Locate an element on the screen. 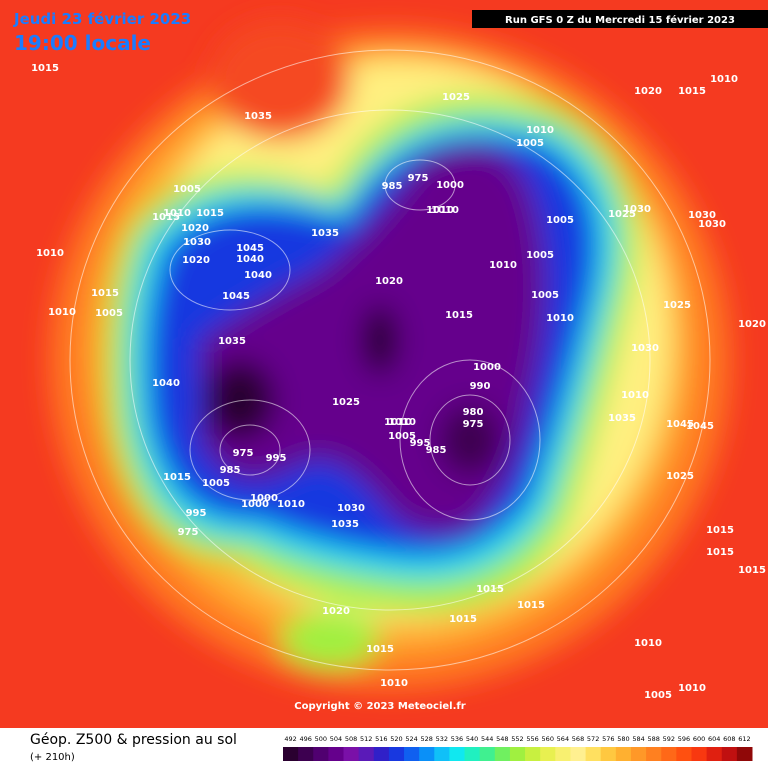 The width and height of the screenshot is (768, 768). colorbar-label: 592 is located at coordinates (669, 739).